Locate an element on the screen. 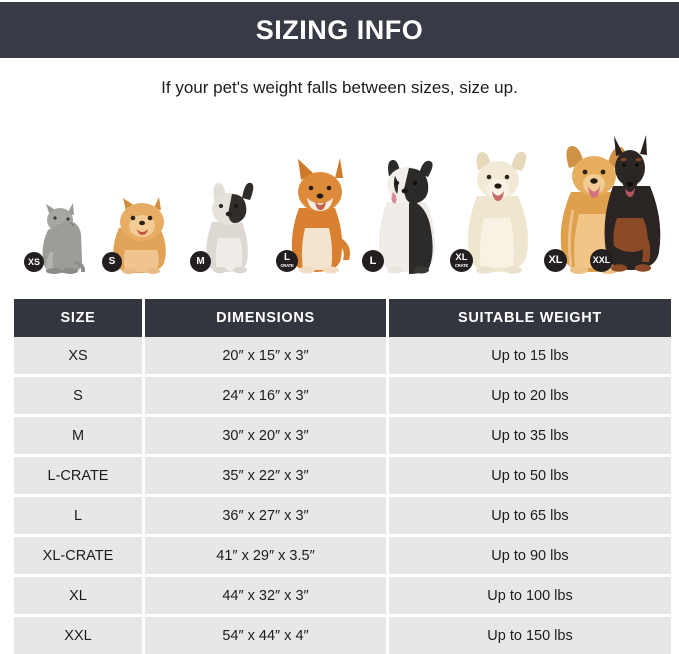 The height and width of the screenshot is (654, 679). table-row: XL 44″ x 32″ x 3″ Up to 100 lbs is located at coordinates (342, 597).